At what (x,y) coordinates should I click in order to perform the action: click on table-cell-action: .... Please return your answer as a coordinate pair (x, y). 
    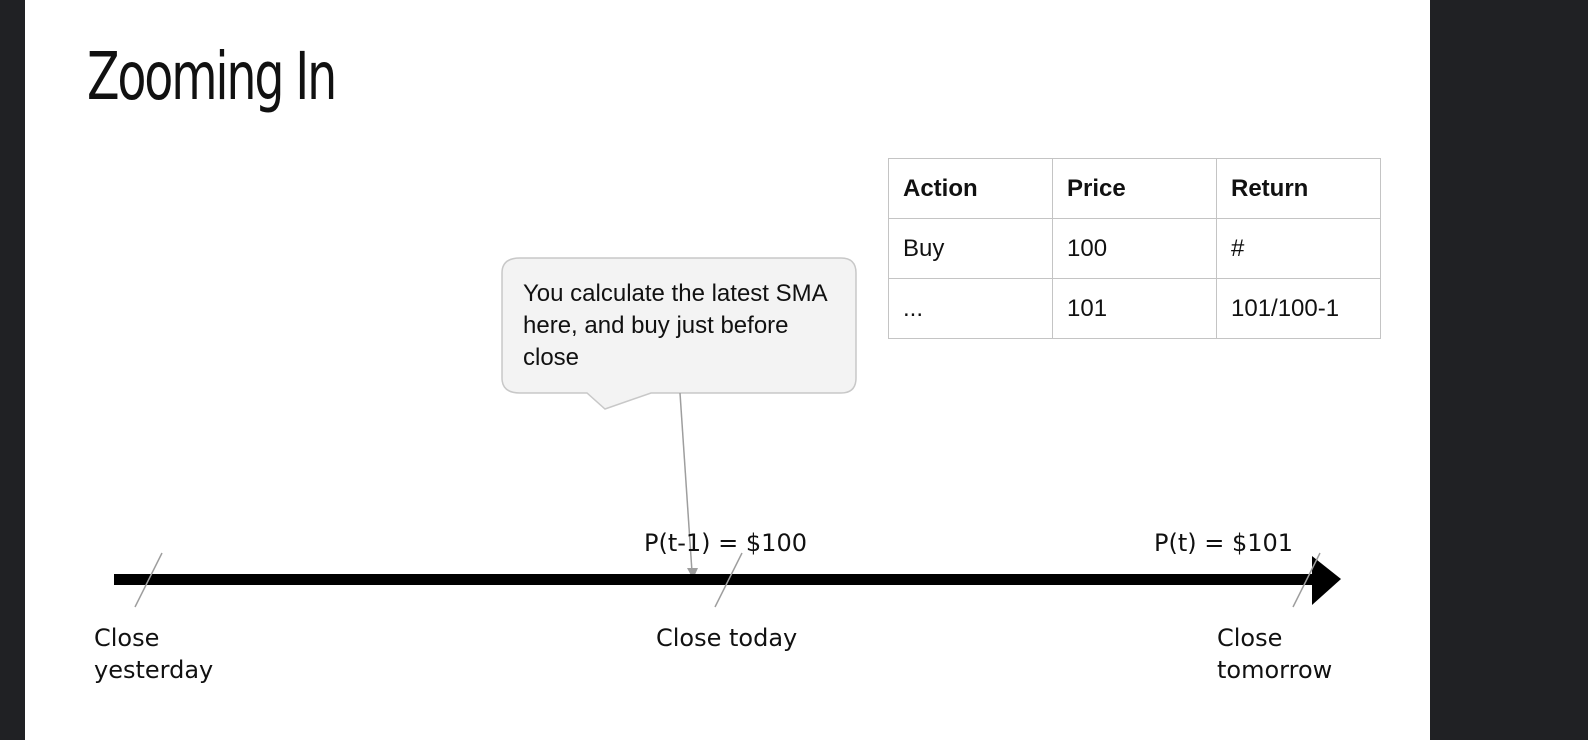
    Looking at the image, I should click on (970, 308).